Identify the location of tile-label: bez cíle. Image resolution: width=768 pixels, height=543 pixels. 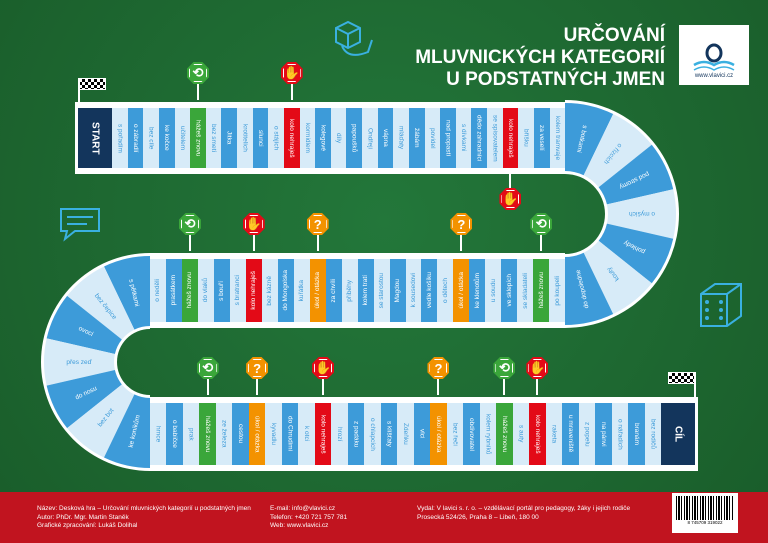
(151, 138).